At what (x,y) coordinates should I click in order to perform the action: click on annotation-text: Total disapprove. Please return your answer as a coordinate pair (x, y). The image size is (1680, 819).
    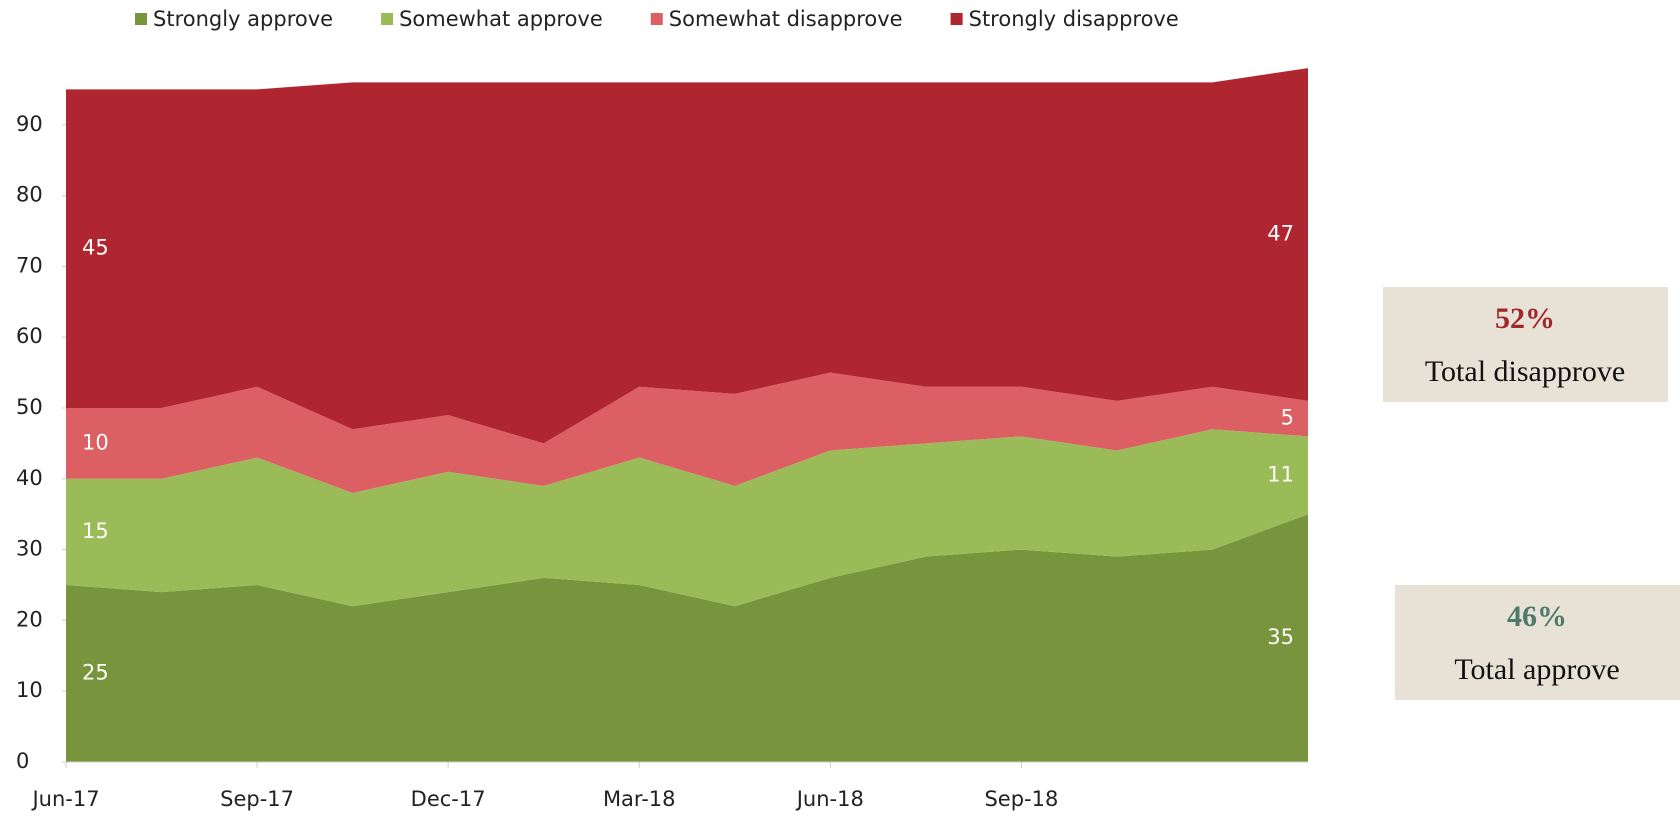
    Looking at the image, I should click on (1525, 371).